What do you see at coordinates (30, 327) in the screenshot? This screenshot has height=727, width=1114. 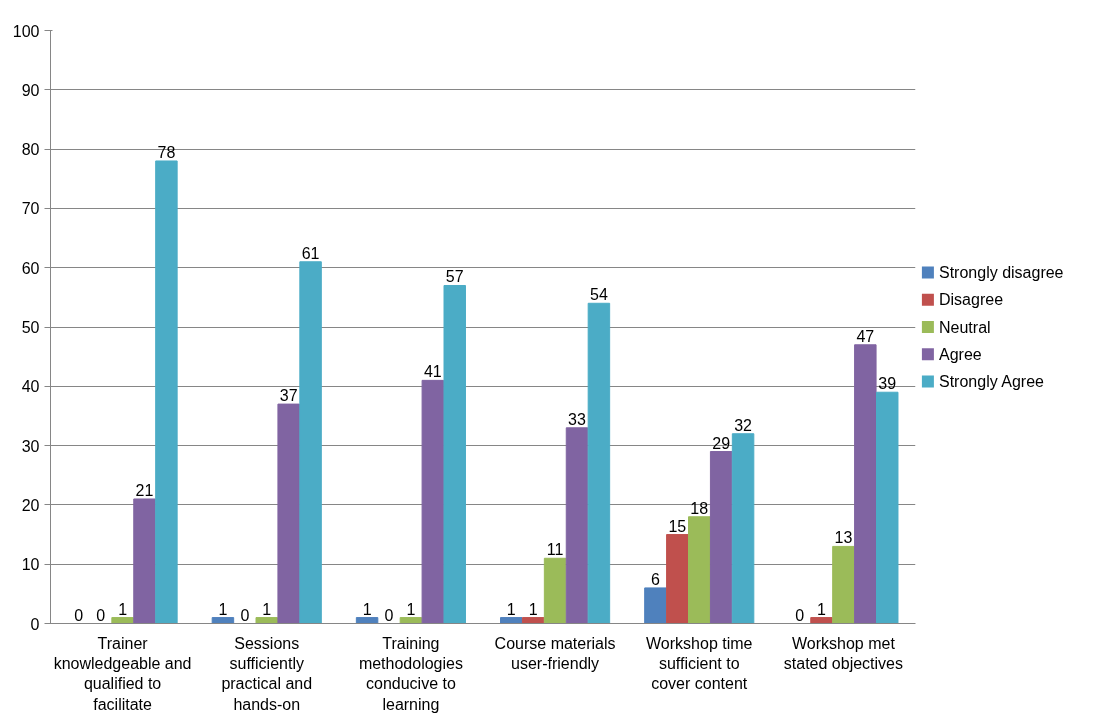 I see `y-tick-label: 50` at bounding box center [30, 327].